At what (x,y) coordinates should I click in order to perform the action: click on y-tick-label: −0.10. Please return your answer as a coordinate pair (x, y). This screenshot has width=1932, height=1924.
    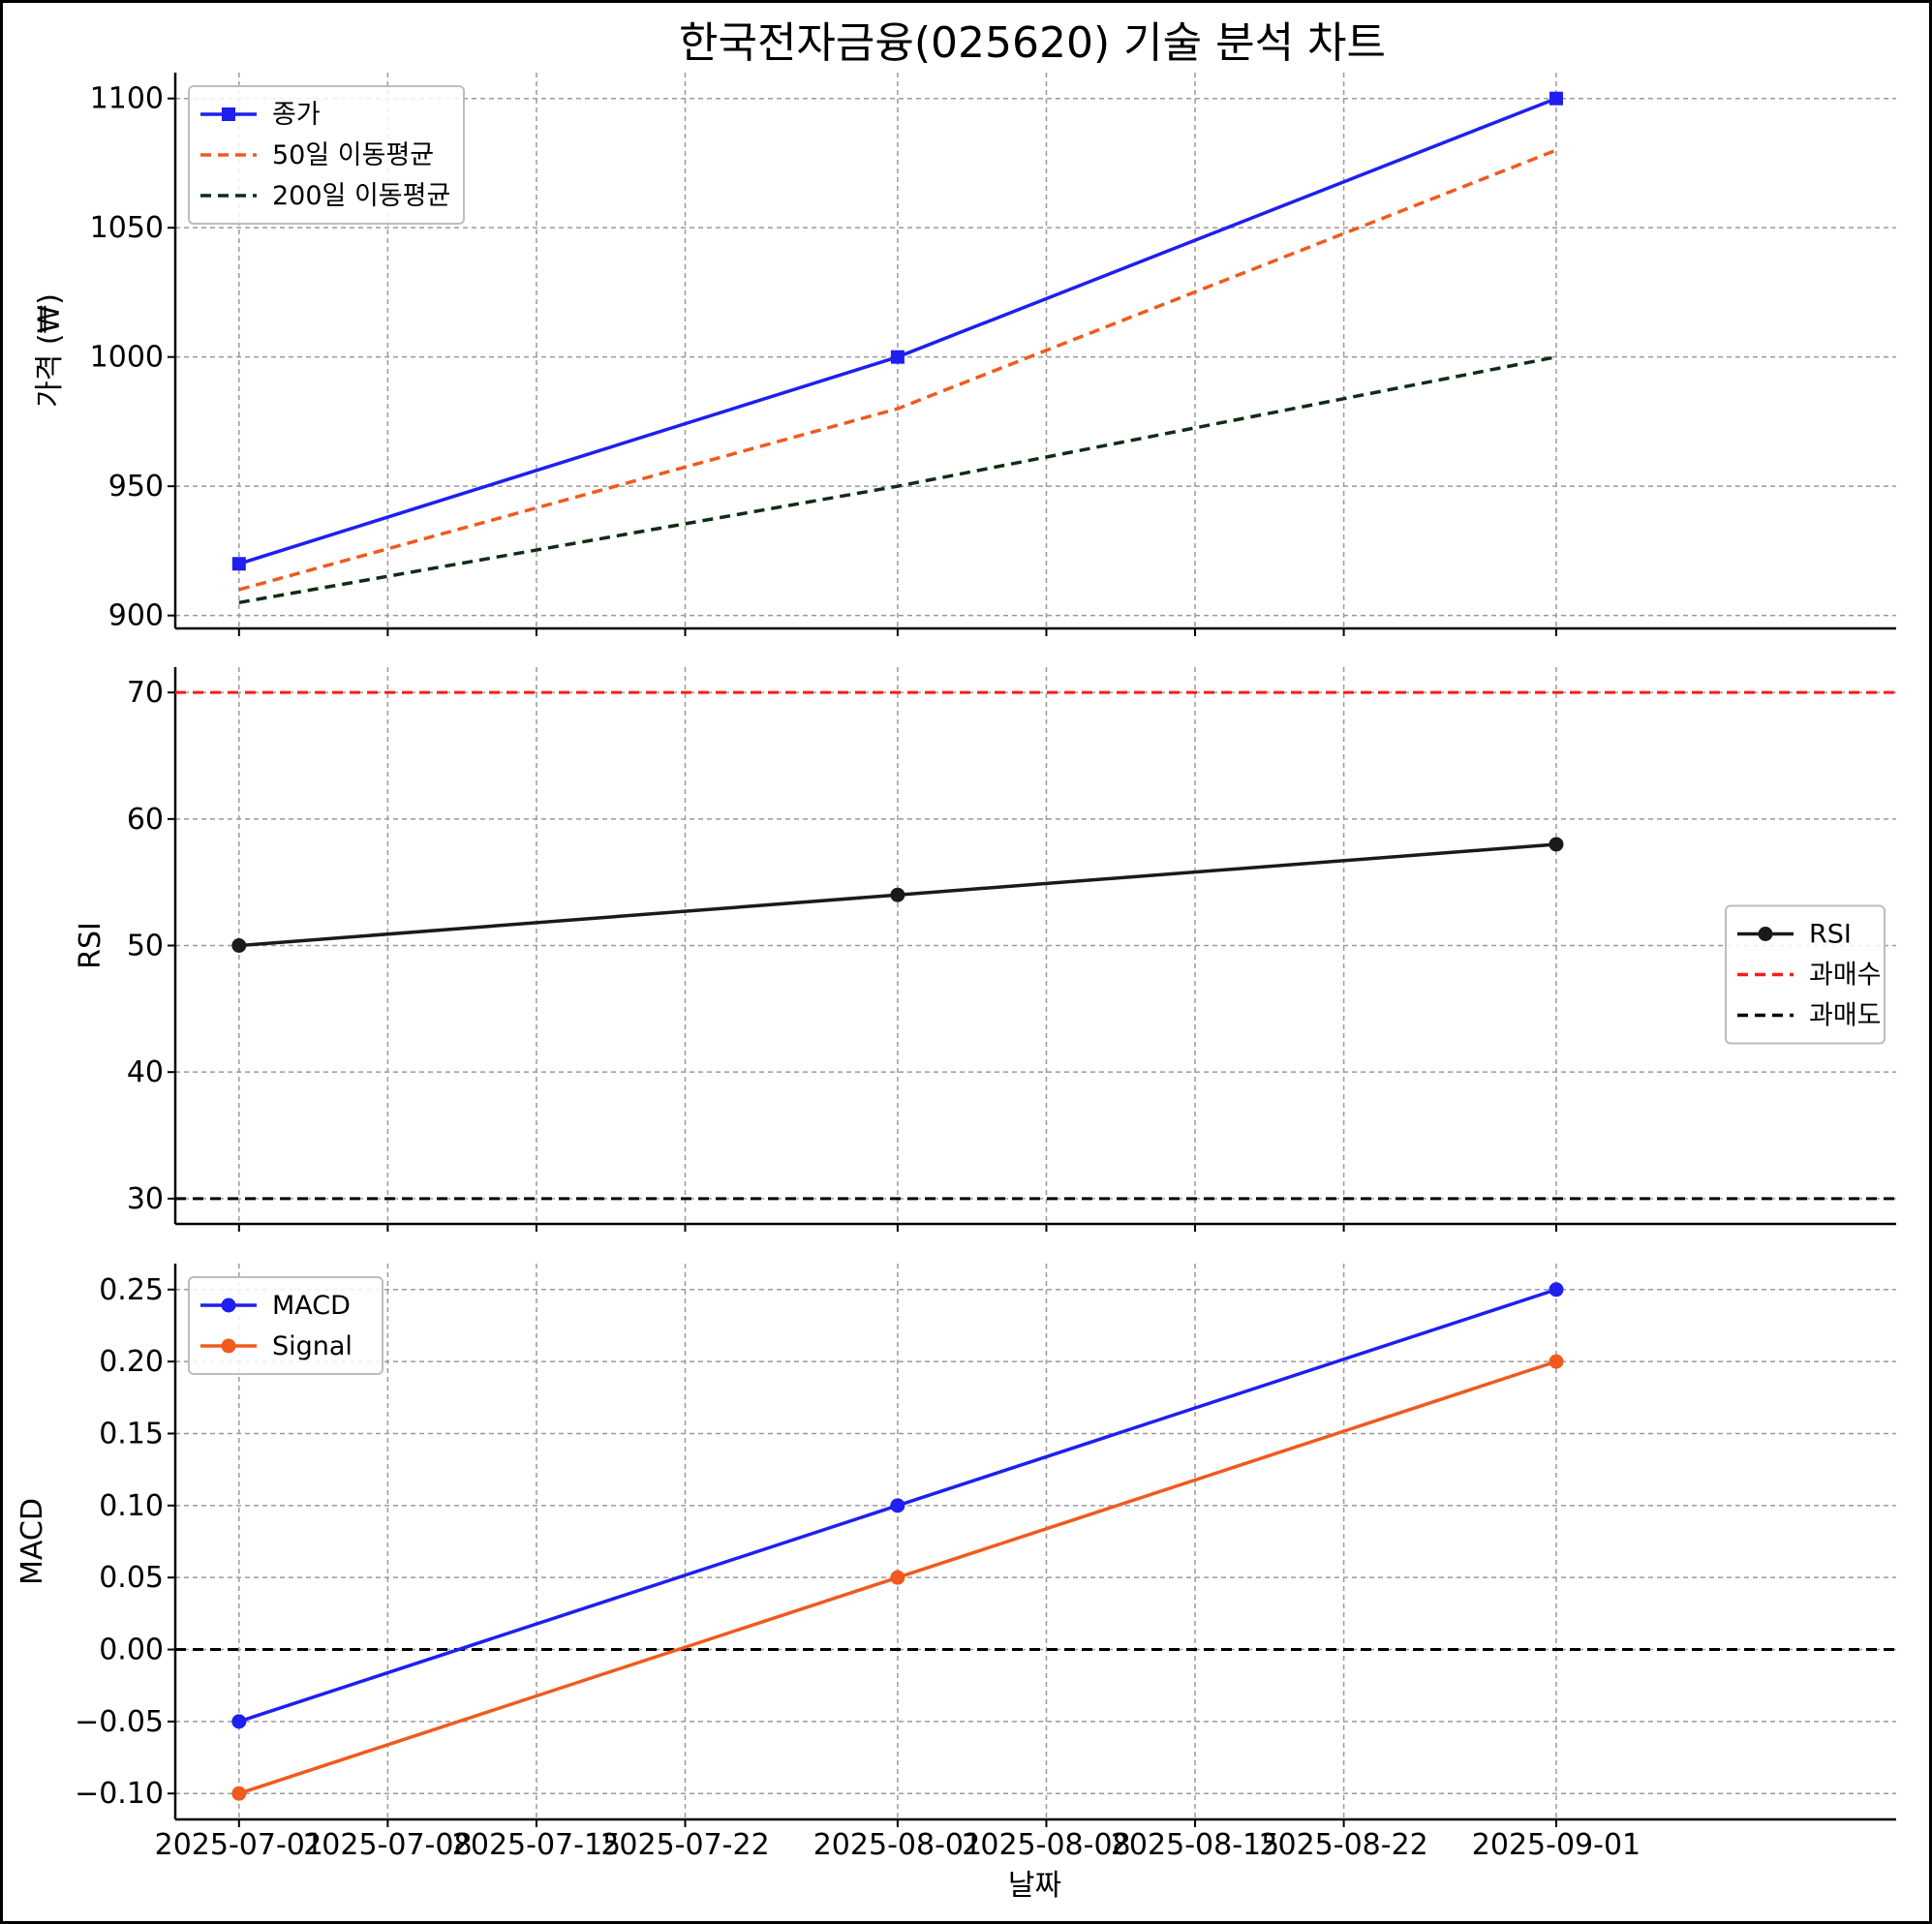
    Looking at the image, I should click on (119, 1794).